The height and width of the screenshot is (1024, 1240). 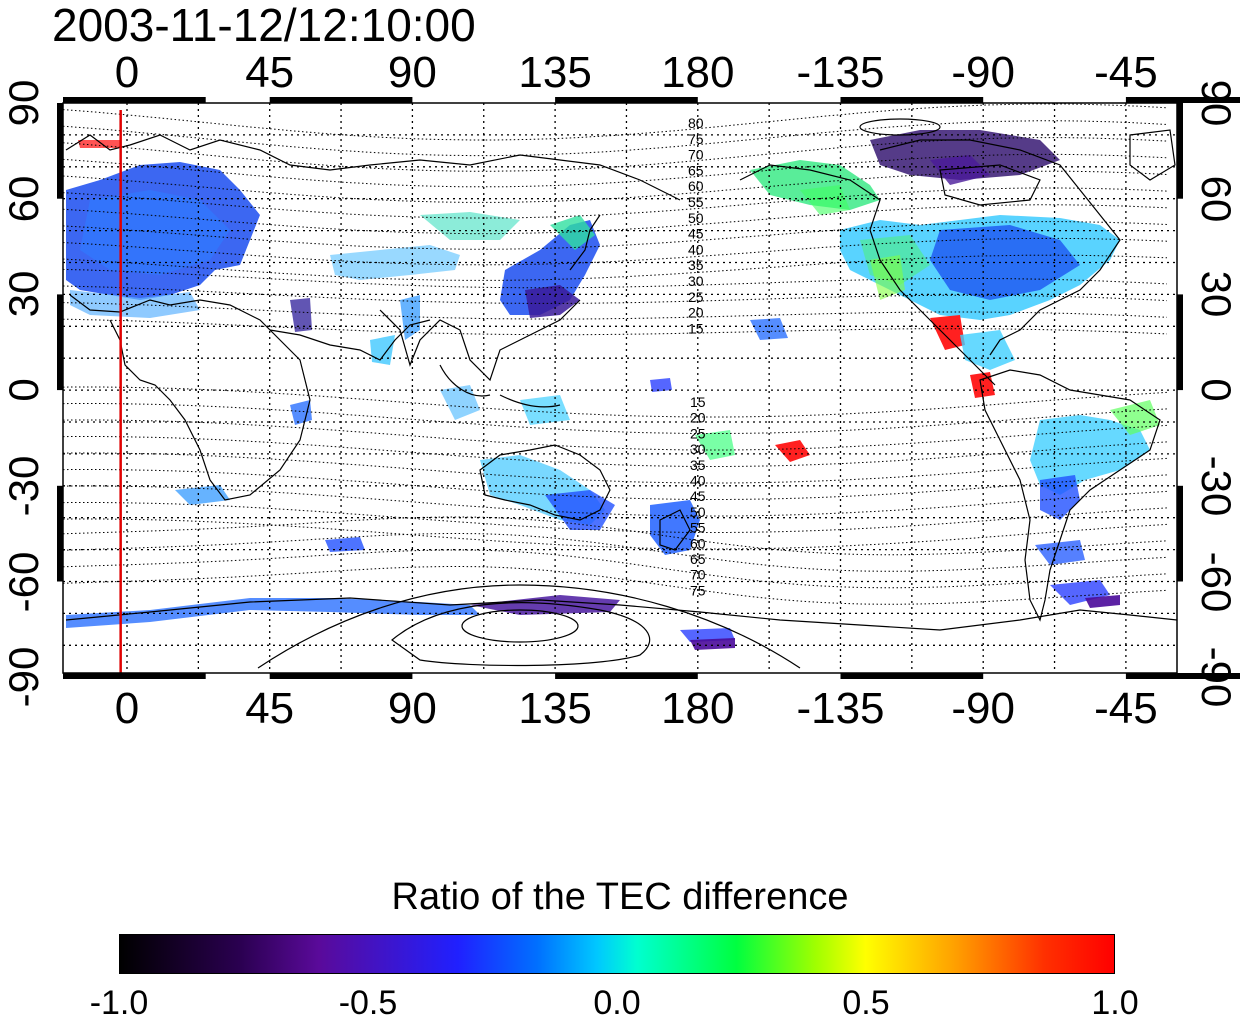 What do you see at coordinates (696, 123) in the screenshot?
I see `contour-label-north: 80` at bounding box center [696, 123].